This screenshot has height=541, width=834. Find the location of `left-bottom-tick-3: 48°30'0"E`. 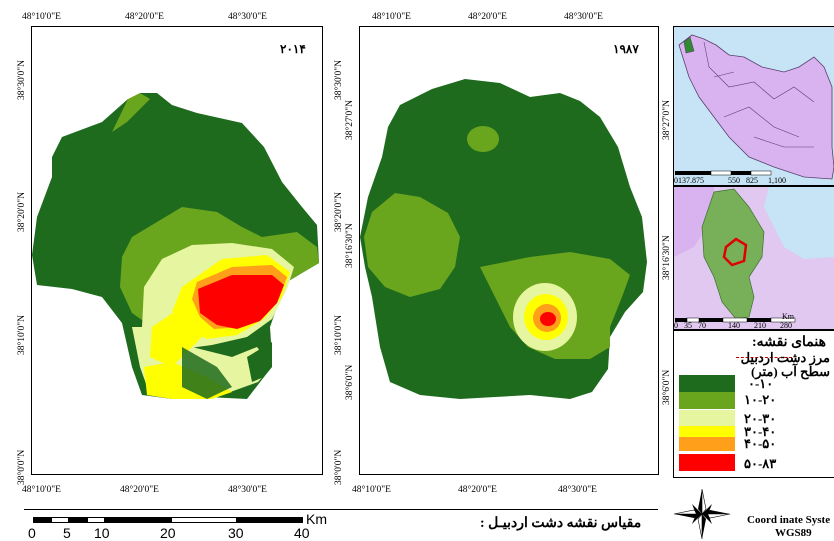

left-bottom-tick-3: 48°30'0"E is located at coordinates (247, 490).